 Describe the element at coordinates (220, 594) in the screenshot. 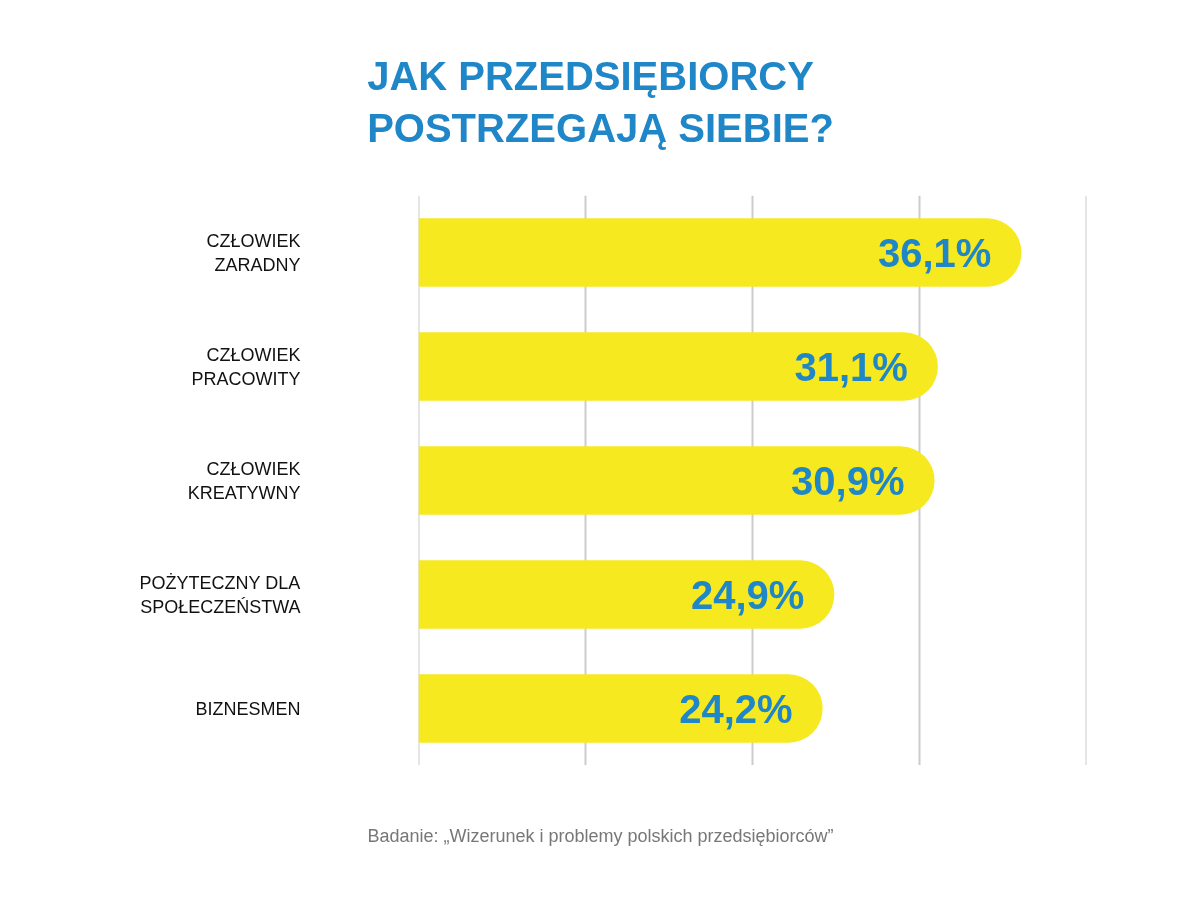

I see `y-tick-label: POŻYTECZNY DLA SPOŁECZEŃSTWA` at that location.